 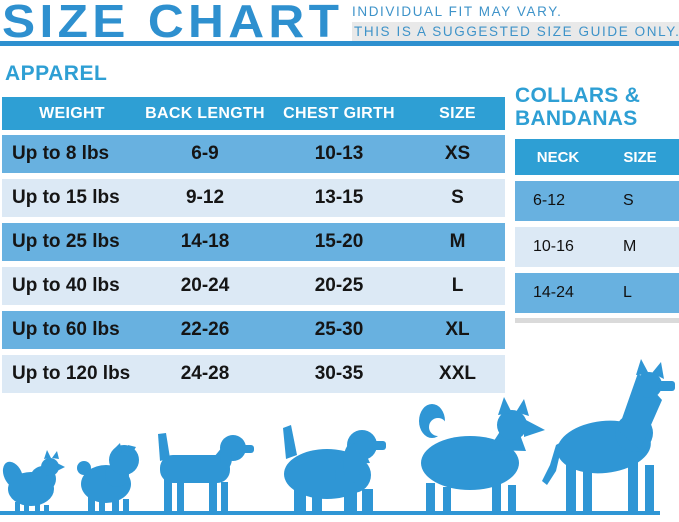 I want to click on cell-chest-girth: 10-13, so click(x=339, y=153).